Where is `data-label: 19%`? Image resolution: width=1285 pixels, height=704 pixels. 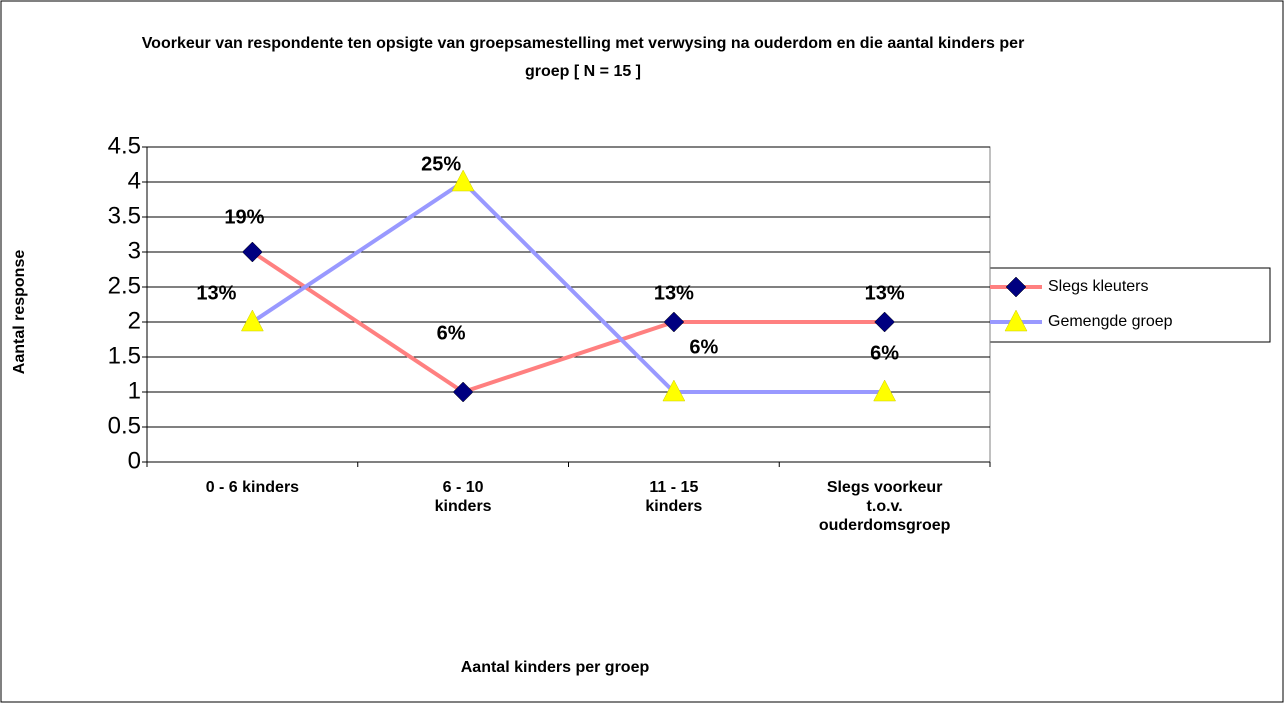 data-label: 19% is located at coordinates (244, 217).